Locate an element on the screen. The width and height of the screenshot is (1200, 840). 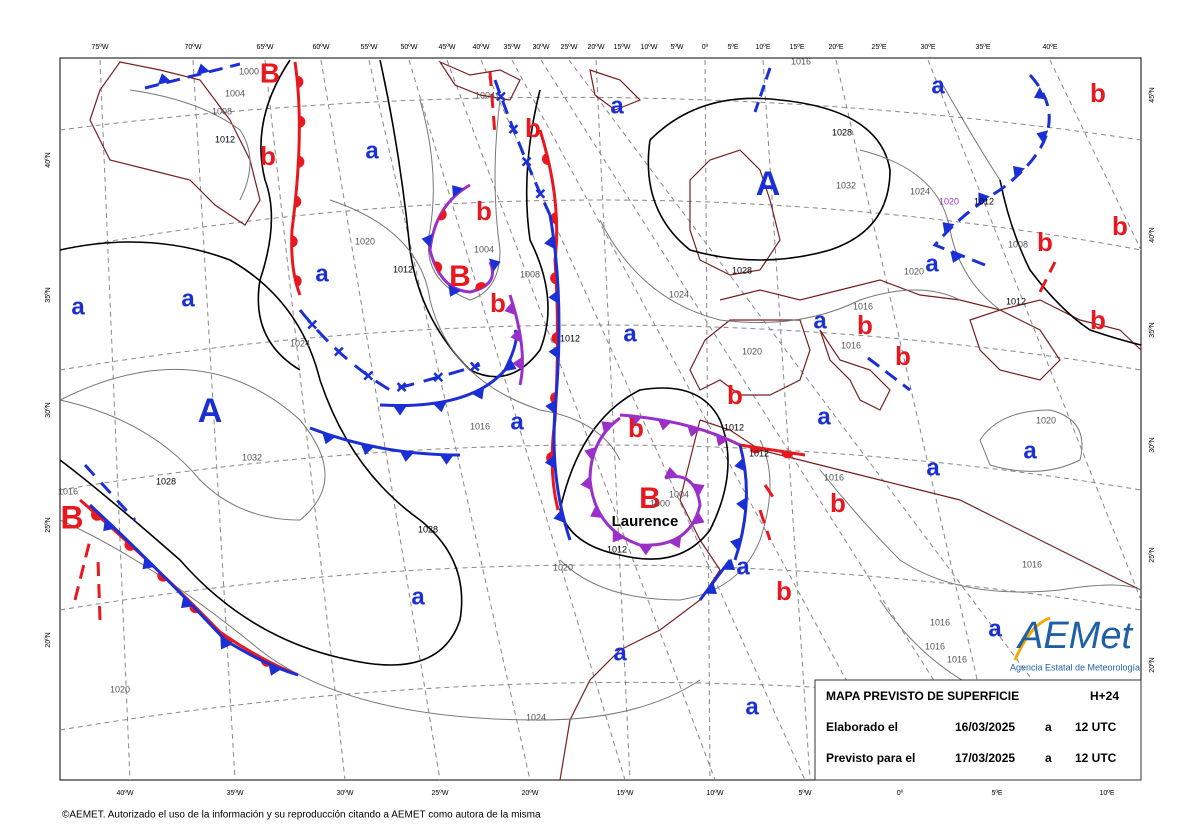
lon-label: 25ºW is located at coordinates (440, 793).